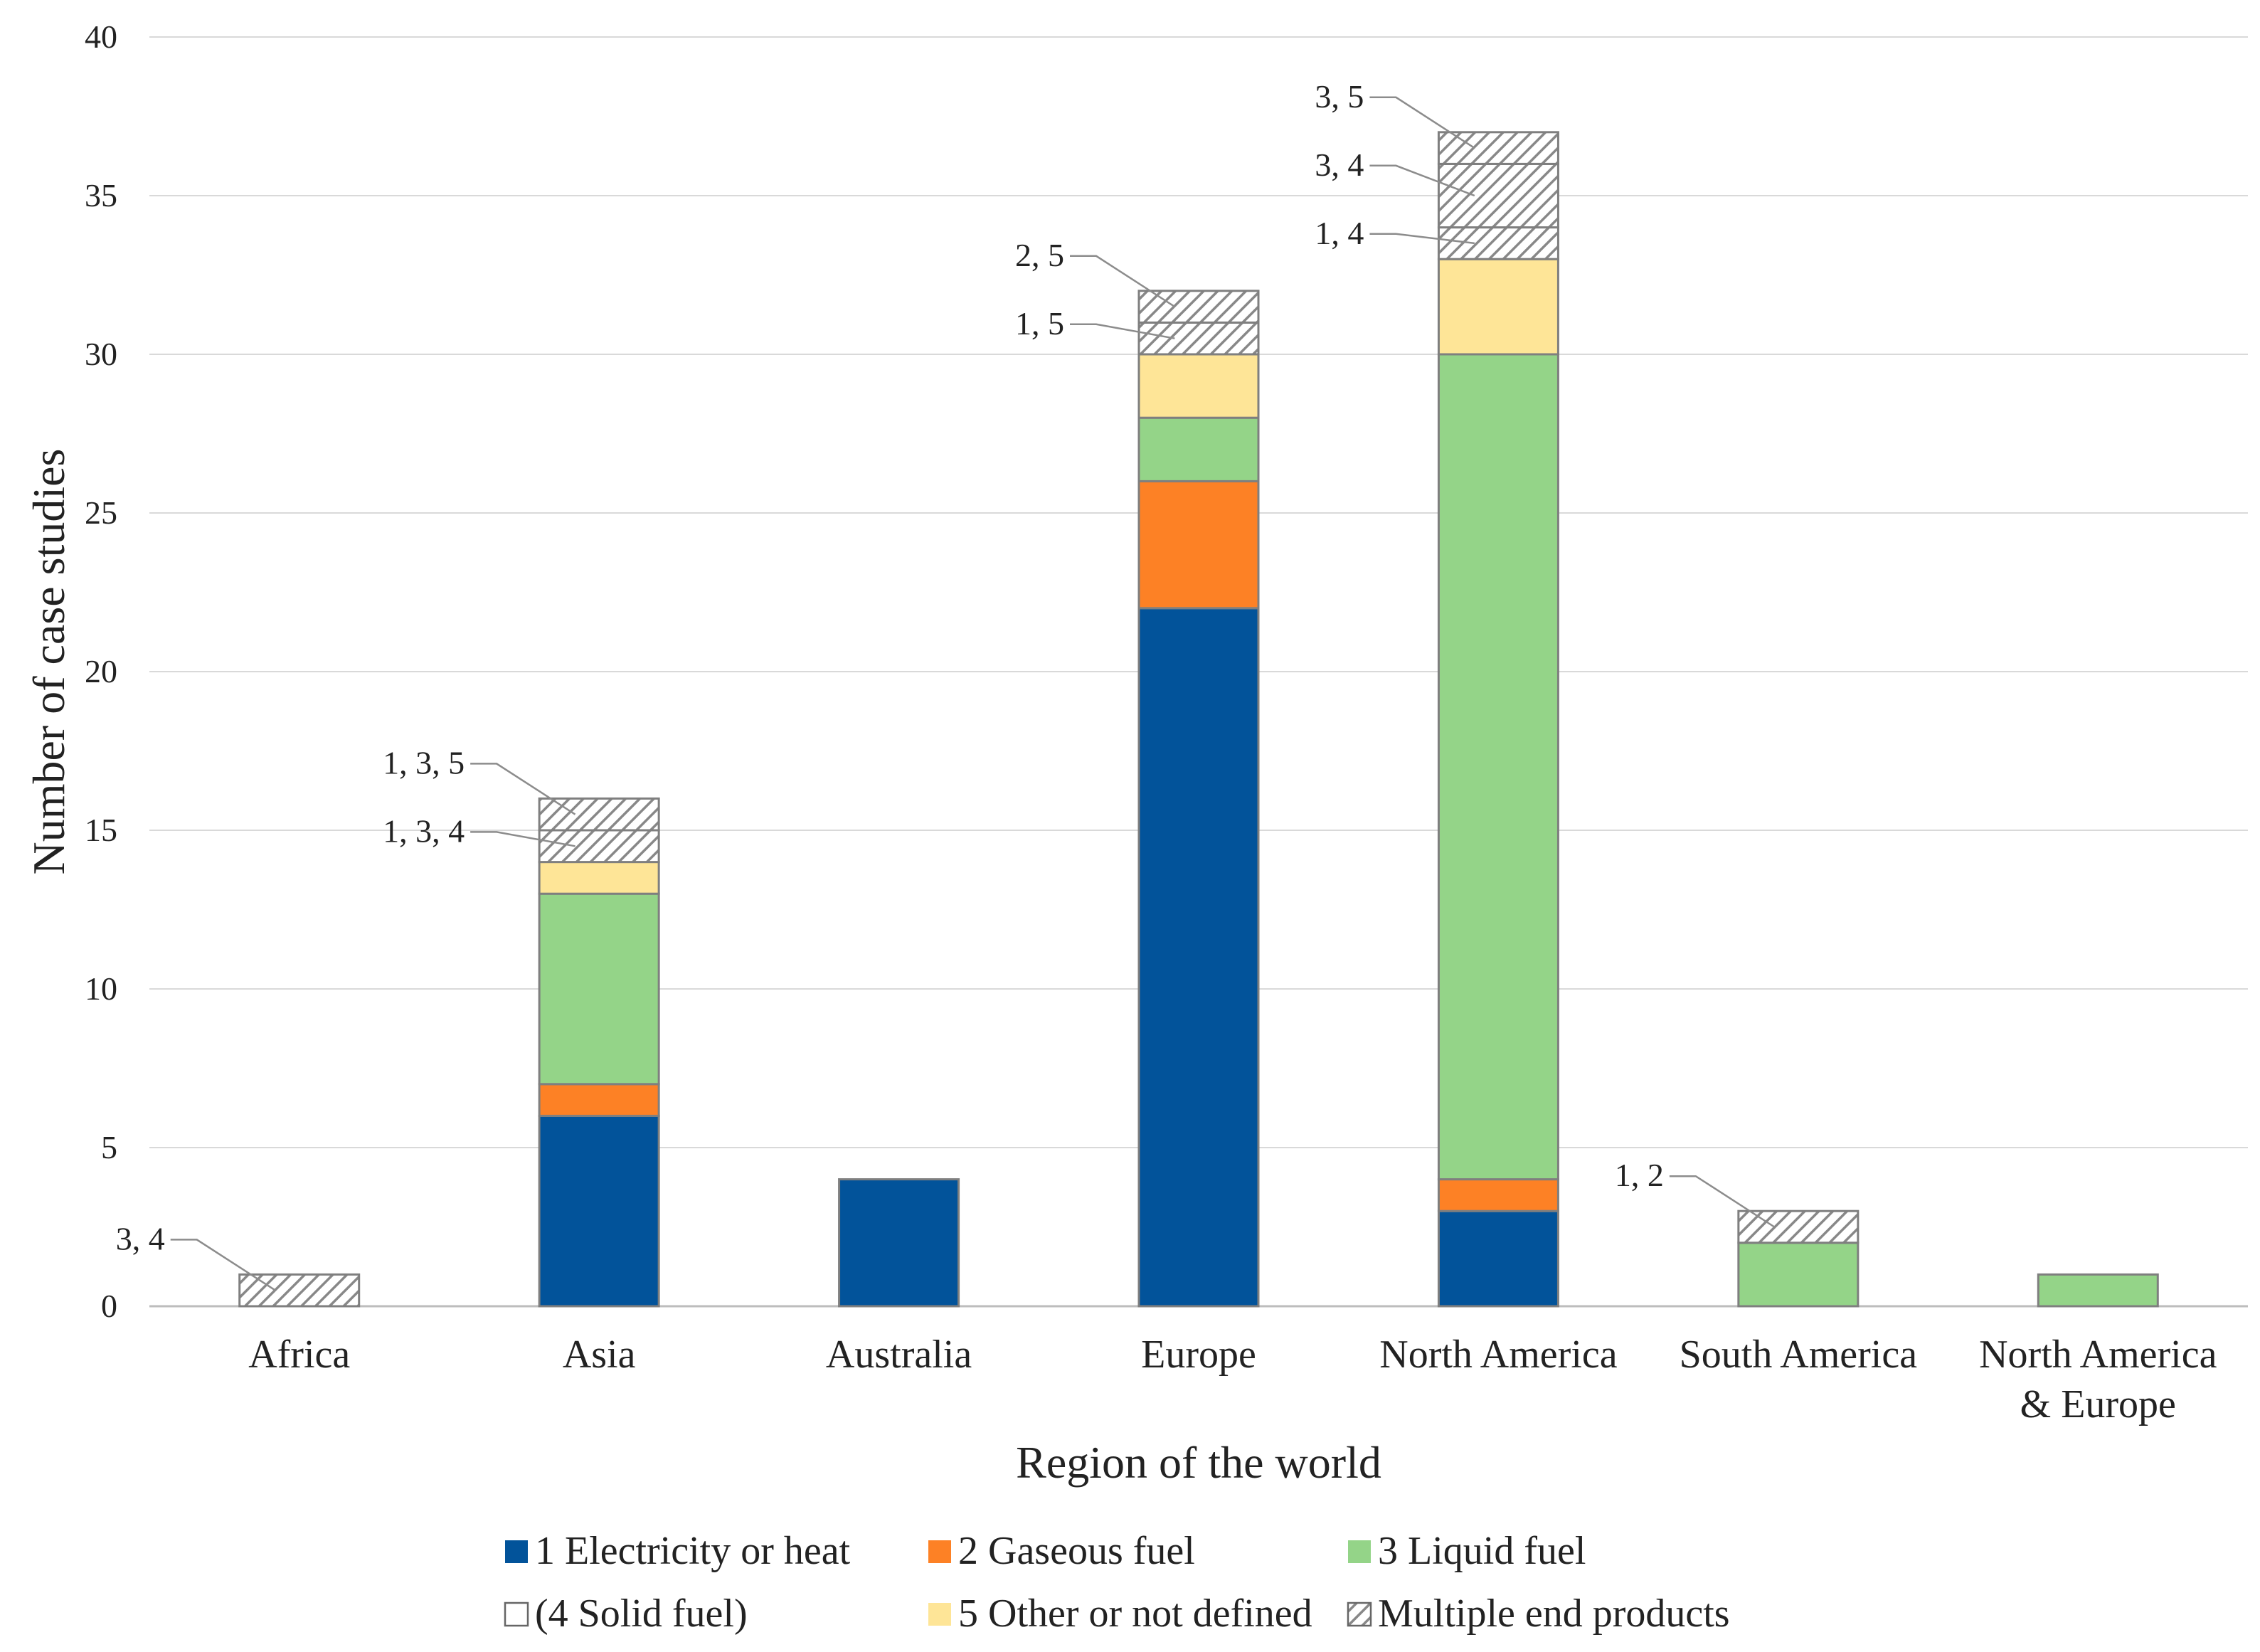 The height and width of the screenshot is (1652, 2260). I want to click on x-category-label: South America, so click(1799, 1355).